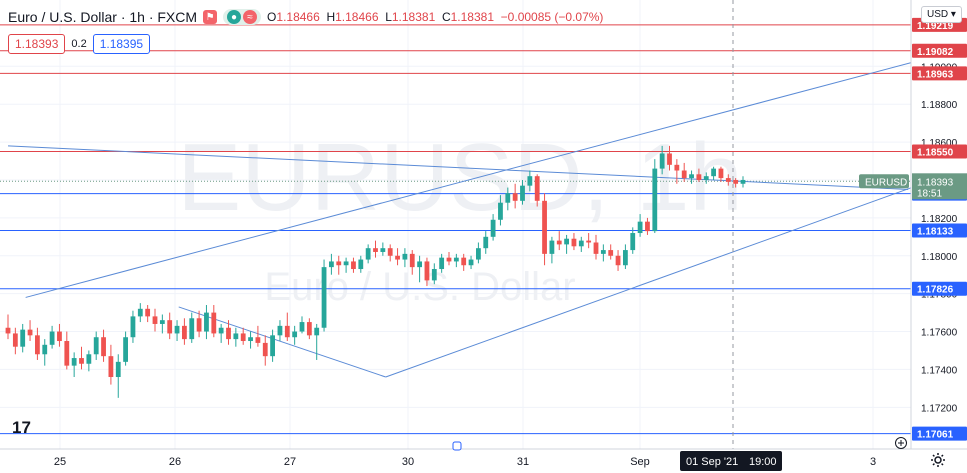  I want to click on level-label-text: 1.18963, so click(935, 74).